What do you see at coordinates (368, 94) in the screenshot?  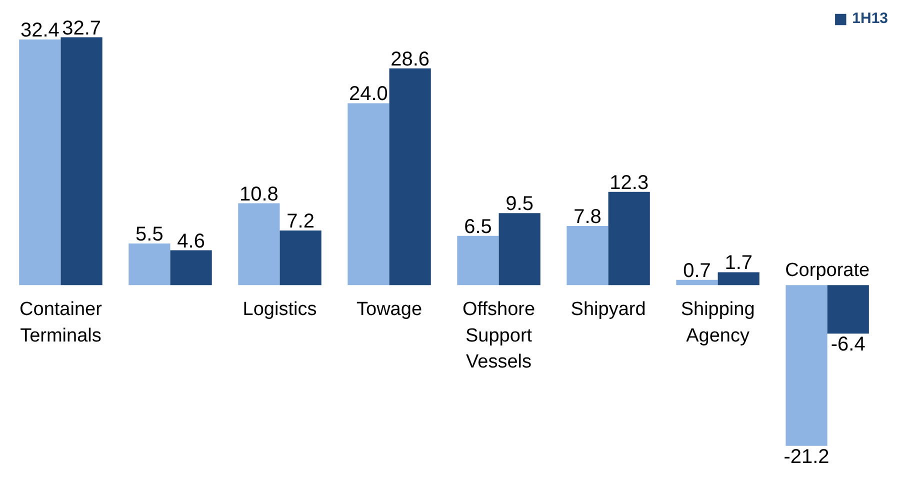 I see `data-label: 24.0` at bounding box center [368, 94].